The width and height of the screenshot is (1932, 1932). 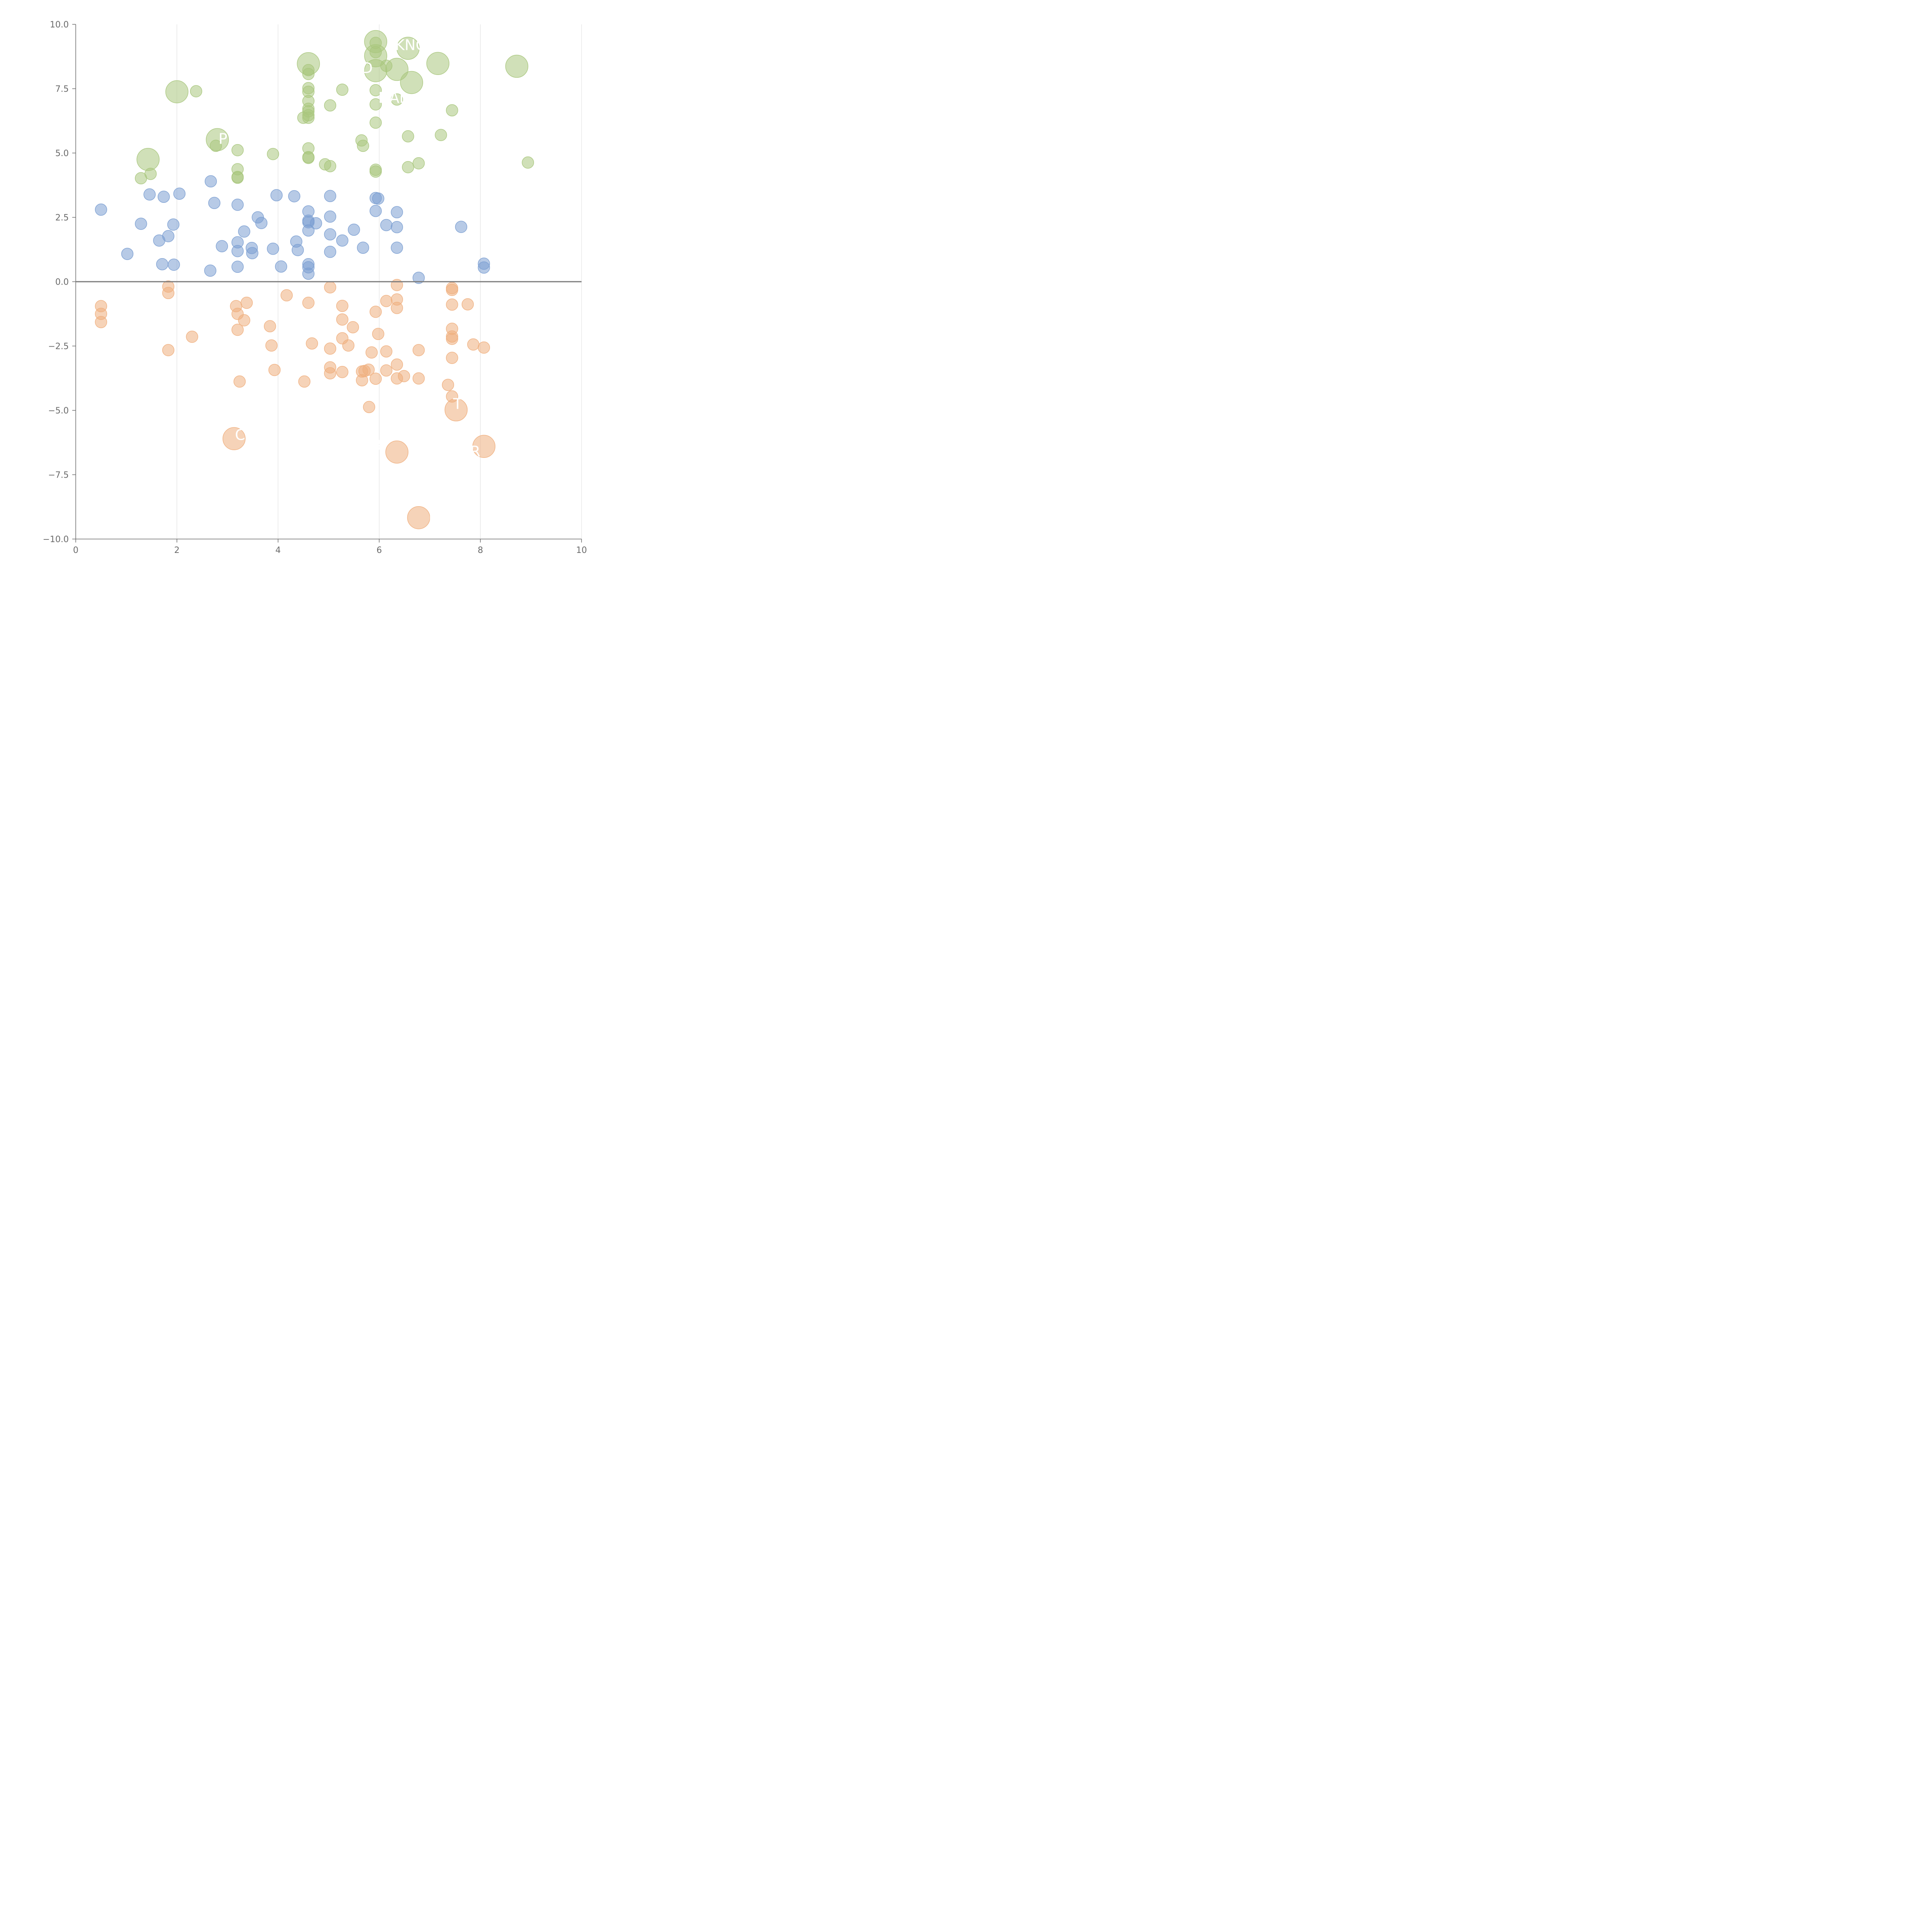 I want to click on y-tick-label: 5.0, so click(x=62, y=153).